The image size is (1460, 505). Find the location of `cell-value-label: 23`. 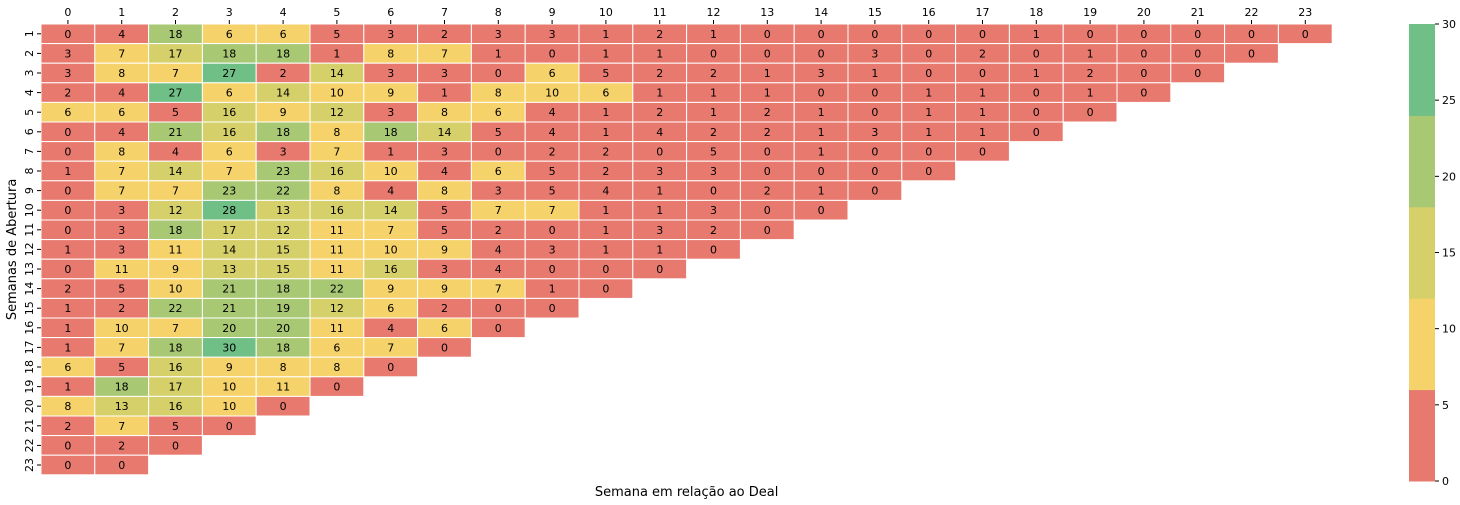

cell-value-label: 23 is located at coordinates (229, 191).